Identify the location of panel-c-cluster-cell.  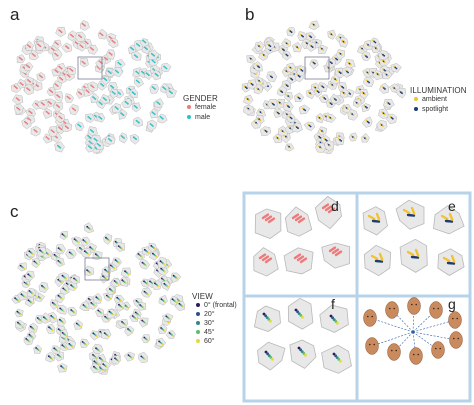
(94, 335).